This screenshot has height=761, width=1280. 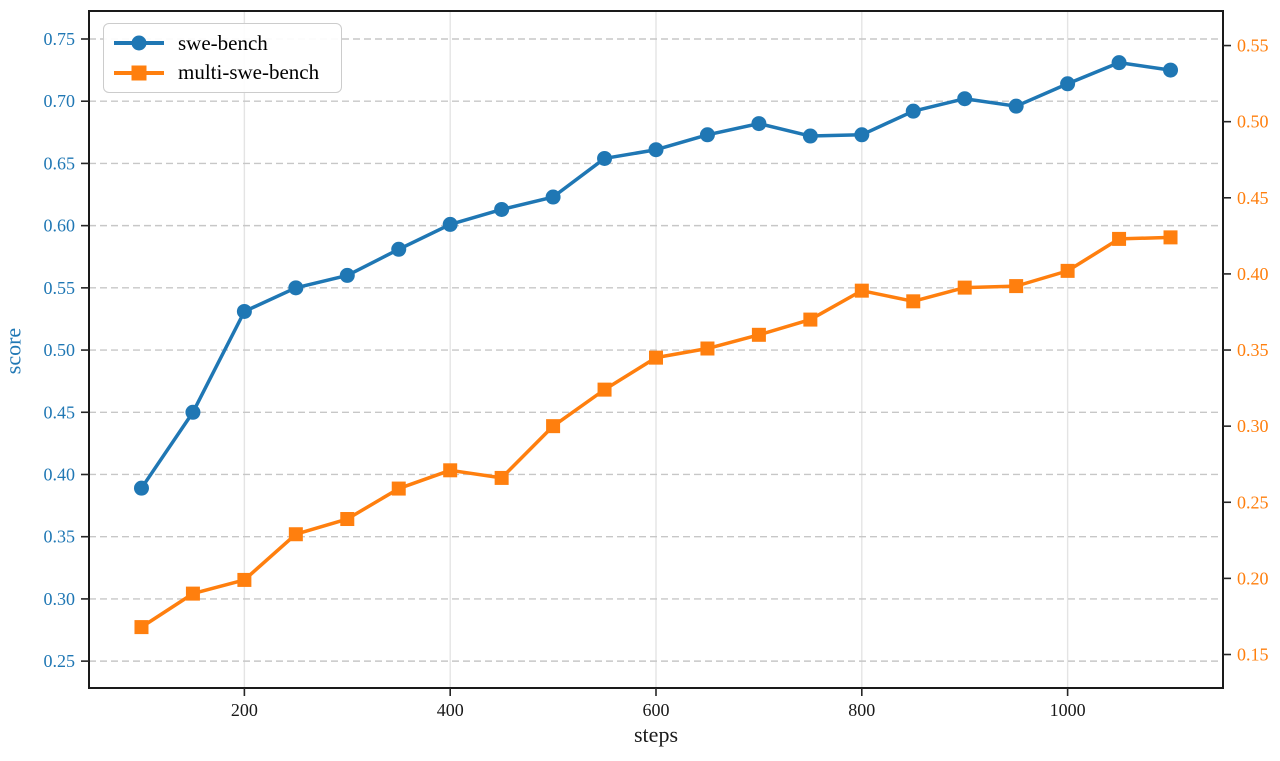 What do you see at coordinates (244, 710) in the screenshot?
I see `x-tick-label: 200` at bounding box center [244, 710].